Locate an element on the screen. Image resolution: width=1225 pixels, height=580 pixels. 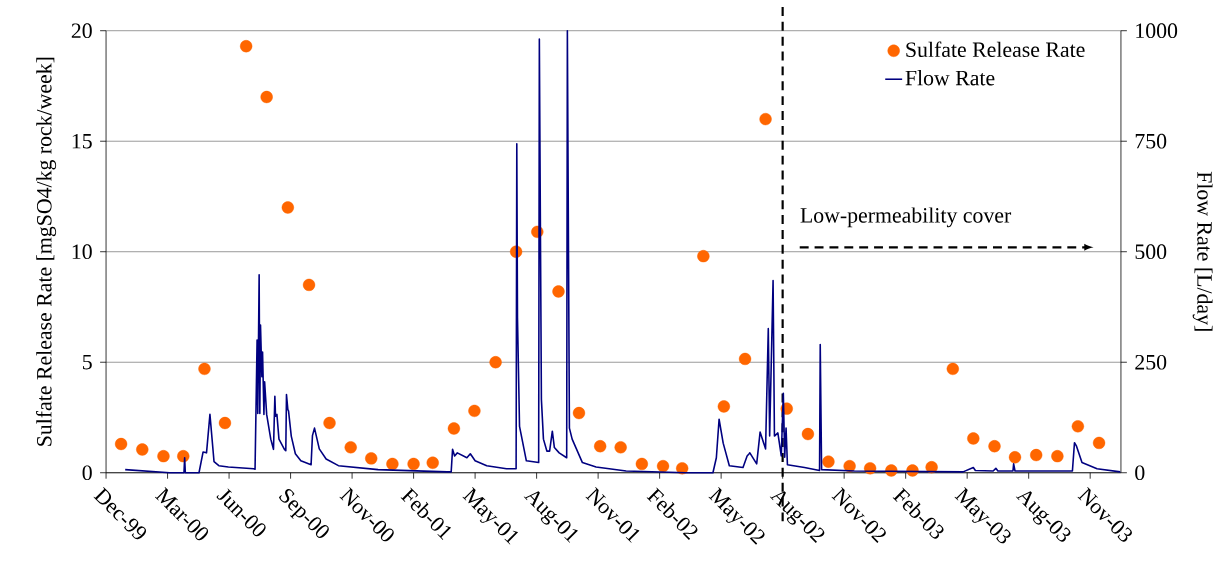
legend-label: Flow Rate is located at coordinates (950, 78).